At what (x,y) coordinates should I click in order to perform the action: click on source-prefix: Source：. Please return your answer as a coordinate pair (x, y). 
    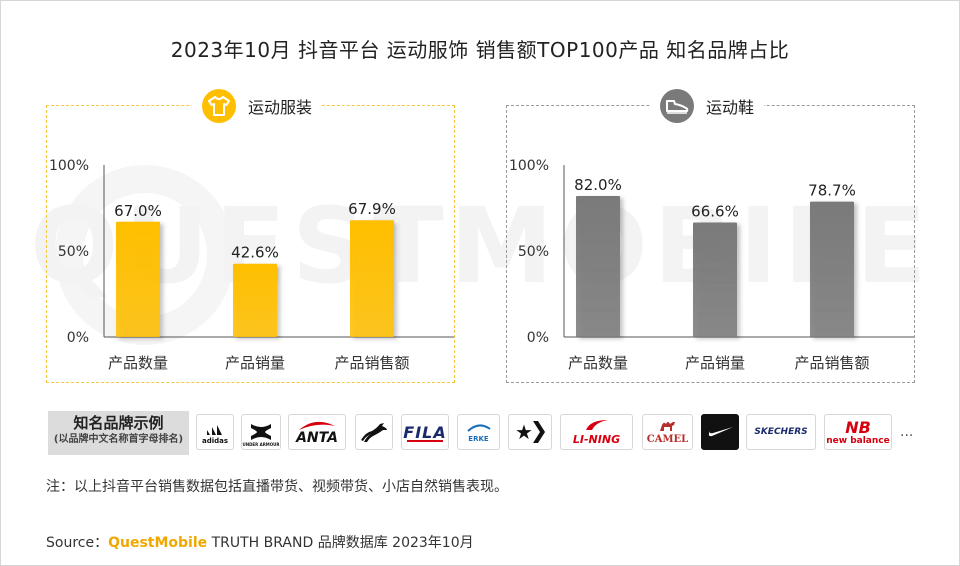
    Looking at the image, I should click on (77, 543).